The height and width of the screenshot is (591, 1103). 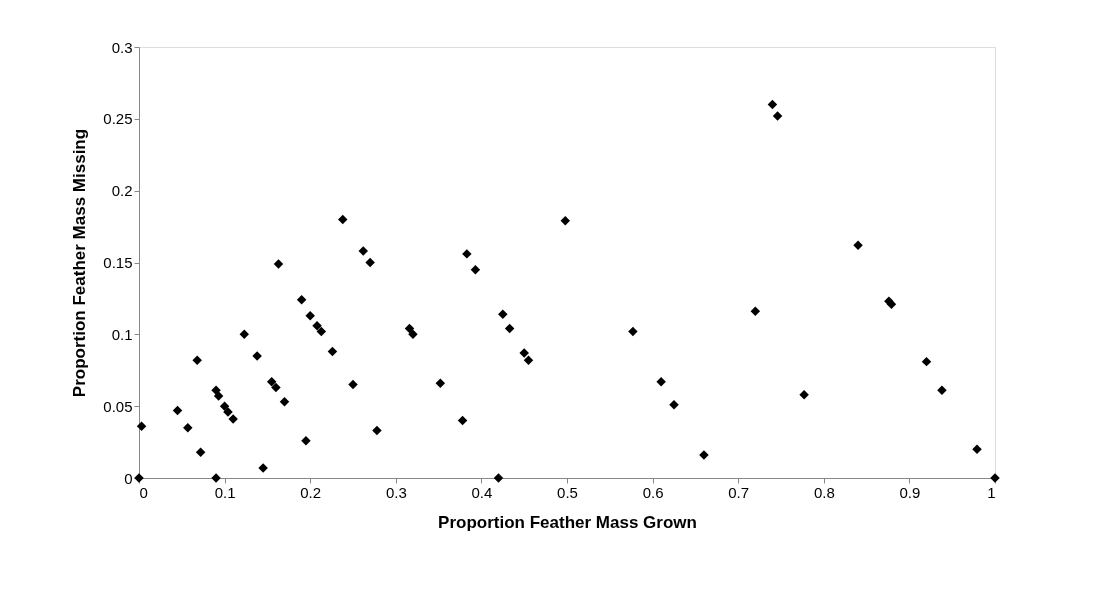 What do you see at coordinates (118, 262) in the screenshot?
I see `y-tick-label: 0.15` at bounding box center [118, 262].